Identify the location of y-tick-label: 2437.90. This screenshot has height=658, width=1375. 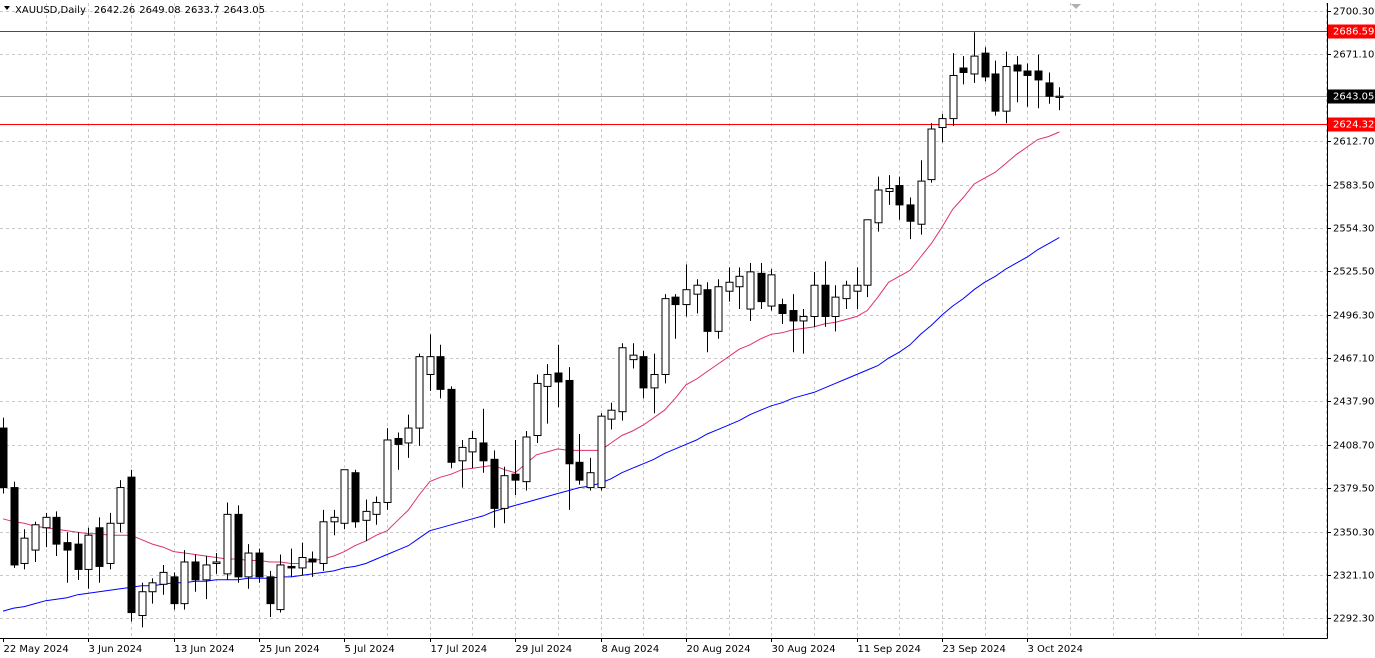
(1353, 402).